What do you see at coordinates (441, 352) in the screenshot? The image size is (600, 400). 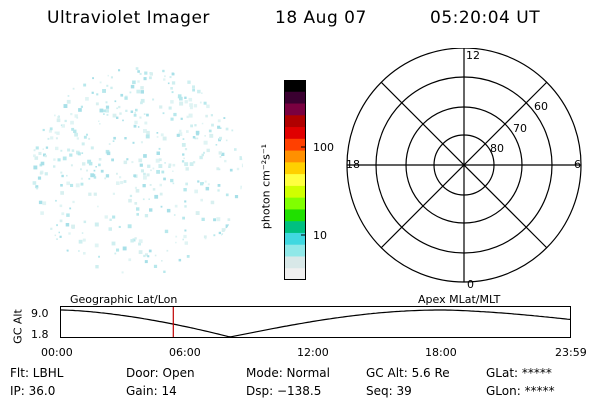 I see `x-tick-1800: 18:00` at bounding box center [441, 352].